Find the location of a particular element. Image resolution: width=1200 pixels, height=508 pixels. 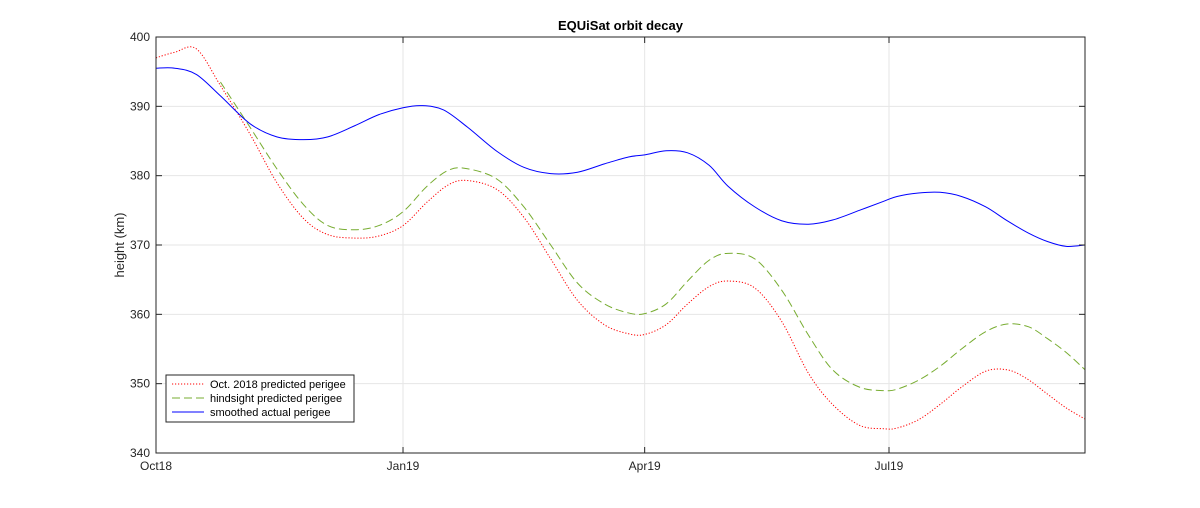

legend-label: Oct. 2018 predicted perigee is located at coordinates (278, 385).